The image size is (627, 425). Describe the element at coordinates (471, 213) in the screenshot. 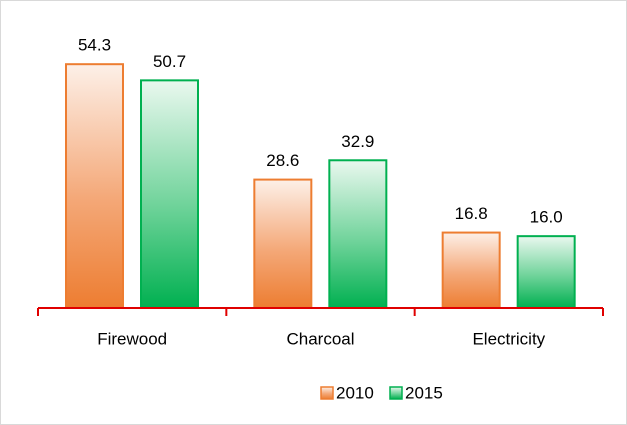

I see `value-label: 16.8` at that location.